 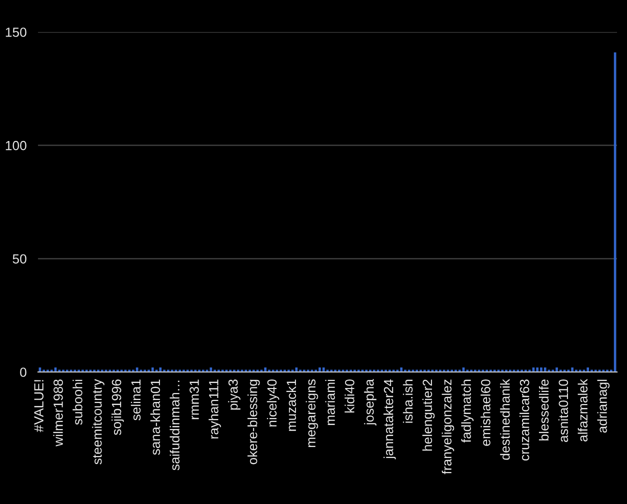 What do you see at coordinates (118, 408) in the screenshot?
I see `x-tick-label: sojib1996` at bounding box center [118, 408].